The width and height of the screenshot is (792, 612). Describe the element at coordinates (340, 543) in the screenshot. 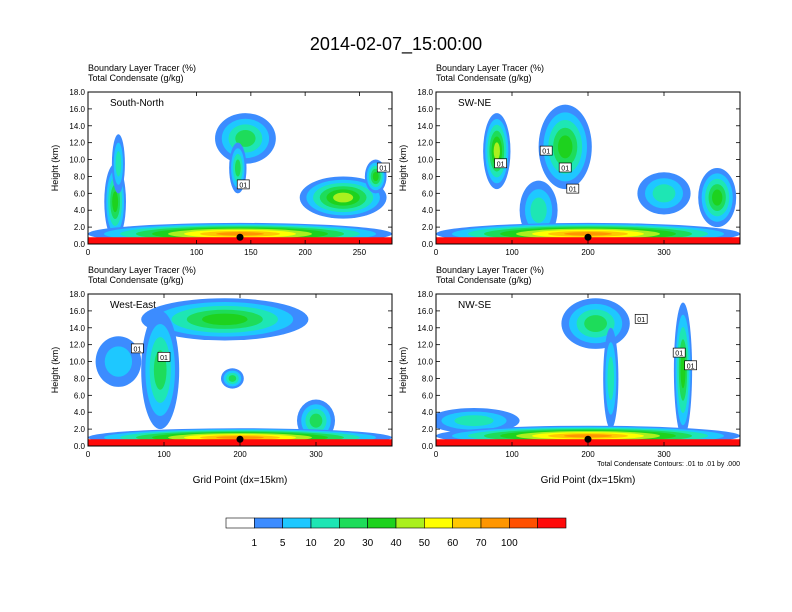

I see `colorbar-label: 20` at that location.